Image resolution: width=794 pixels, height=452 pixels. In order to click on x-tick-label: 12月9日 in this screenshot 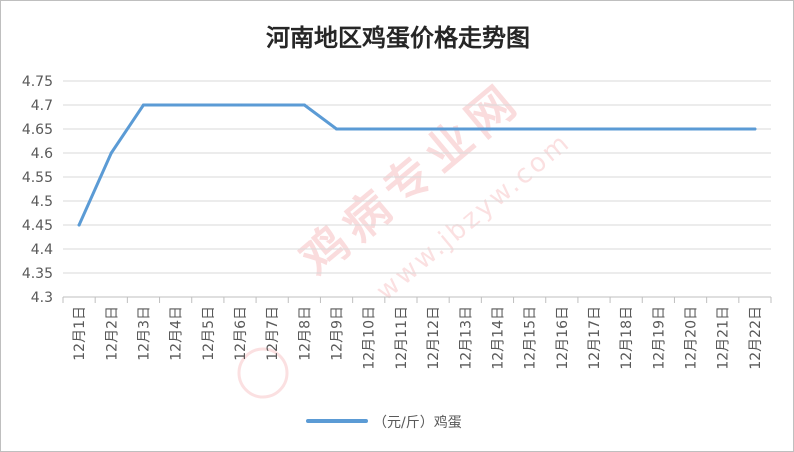, I will do `click(338, 333)`.